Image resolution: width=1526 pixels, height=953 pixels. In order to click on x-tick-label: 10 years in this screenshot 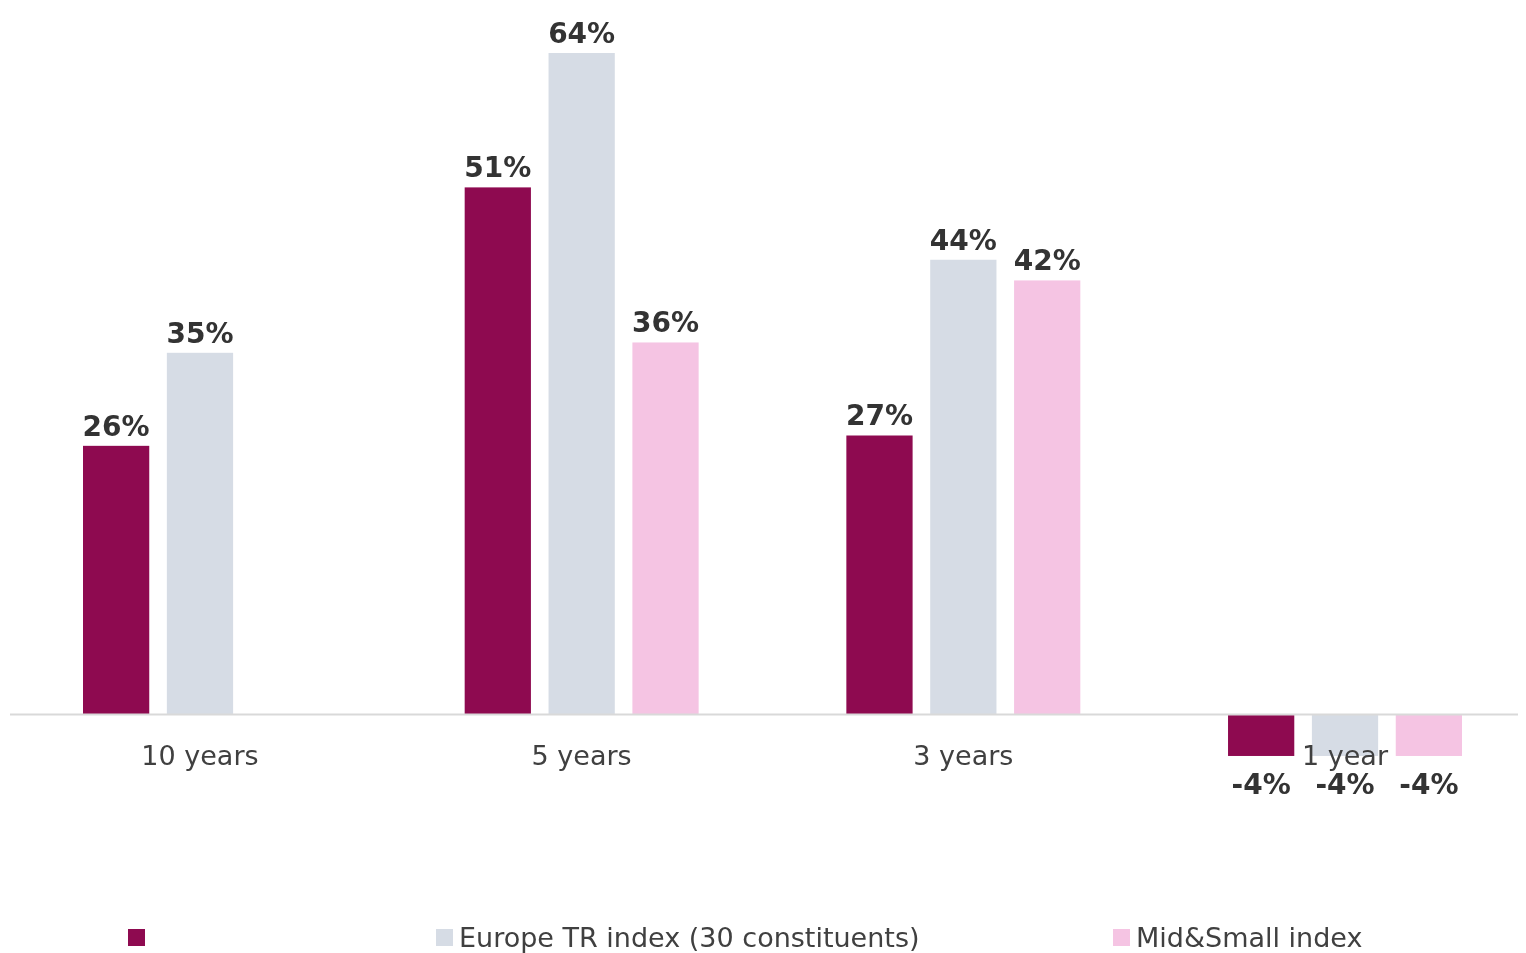, I will do `click(200, 755)`.